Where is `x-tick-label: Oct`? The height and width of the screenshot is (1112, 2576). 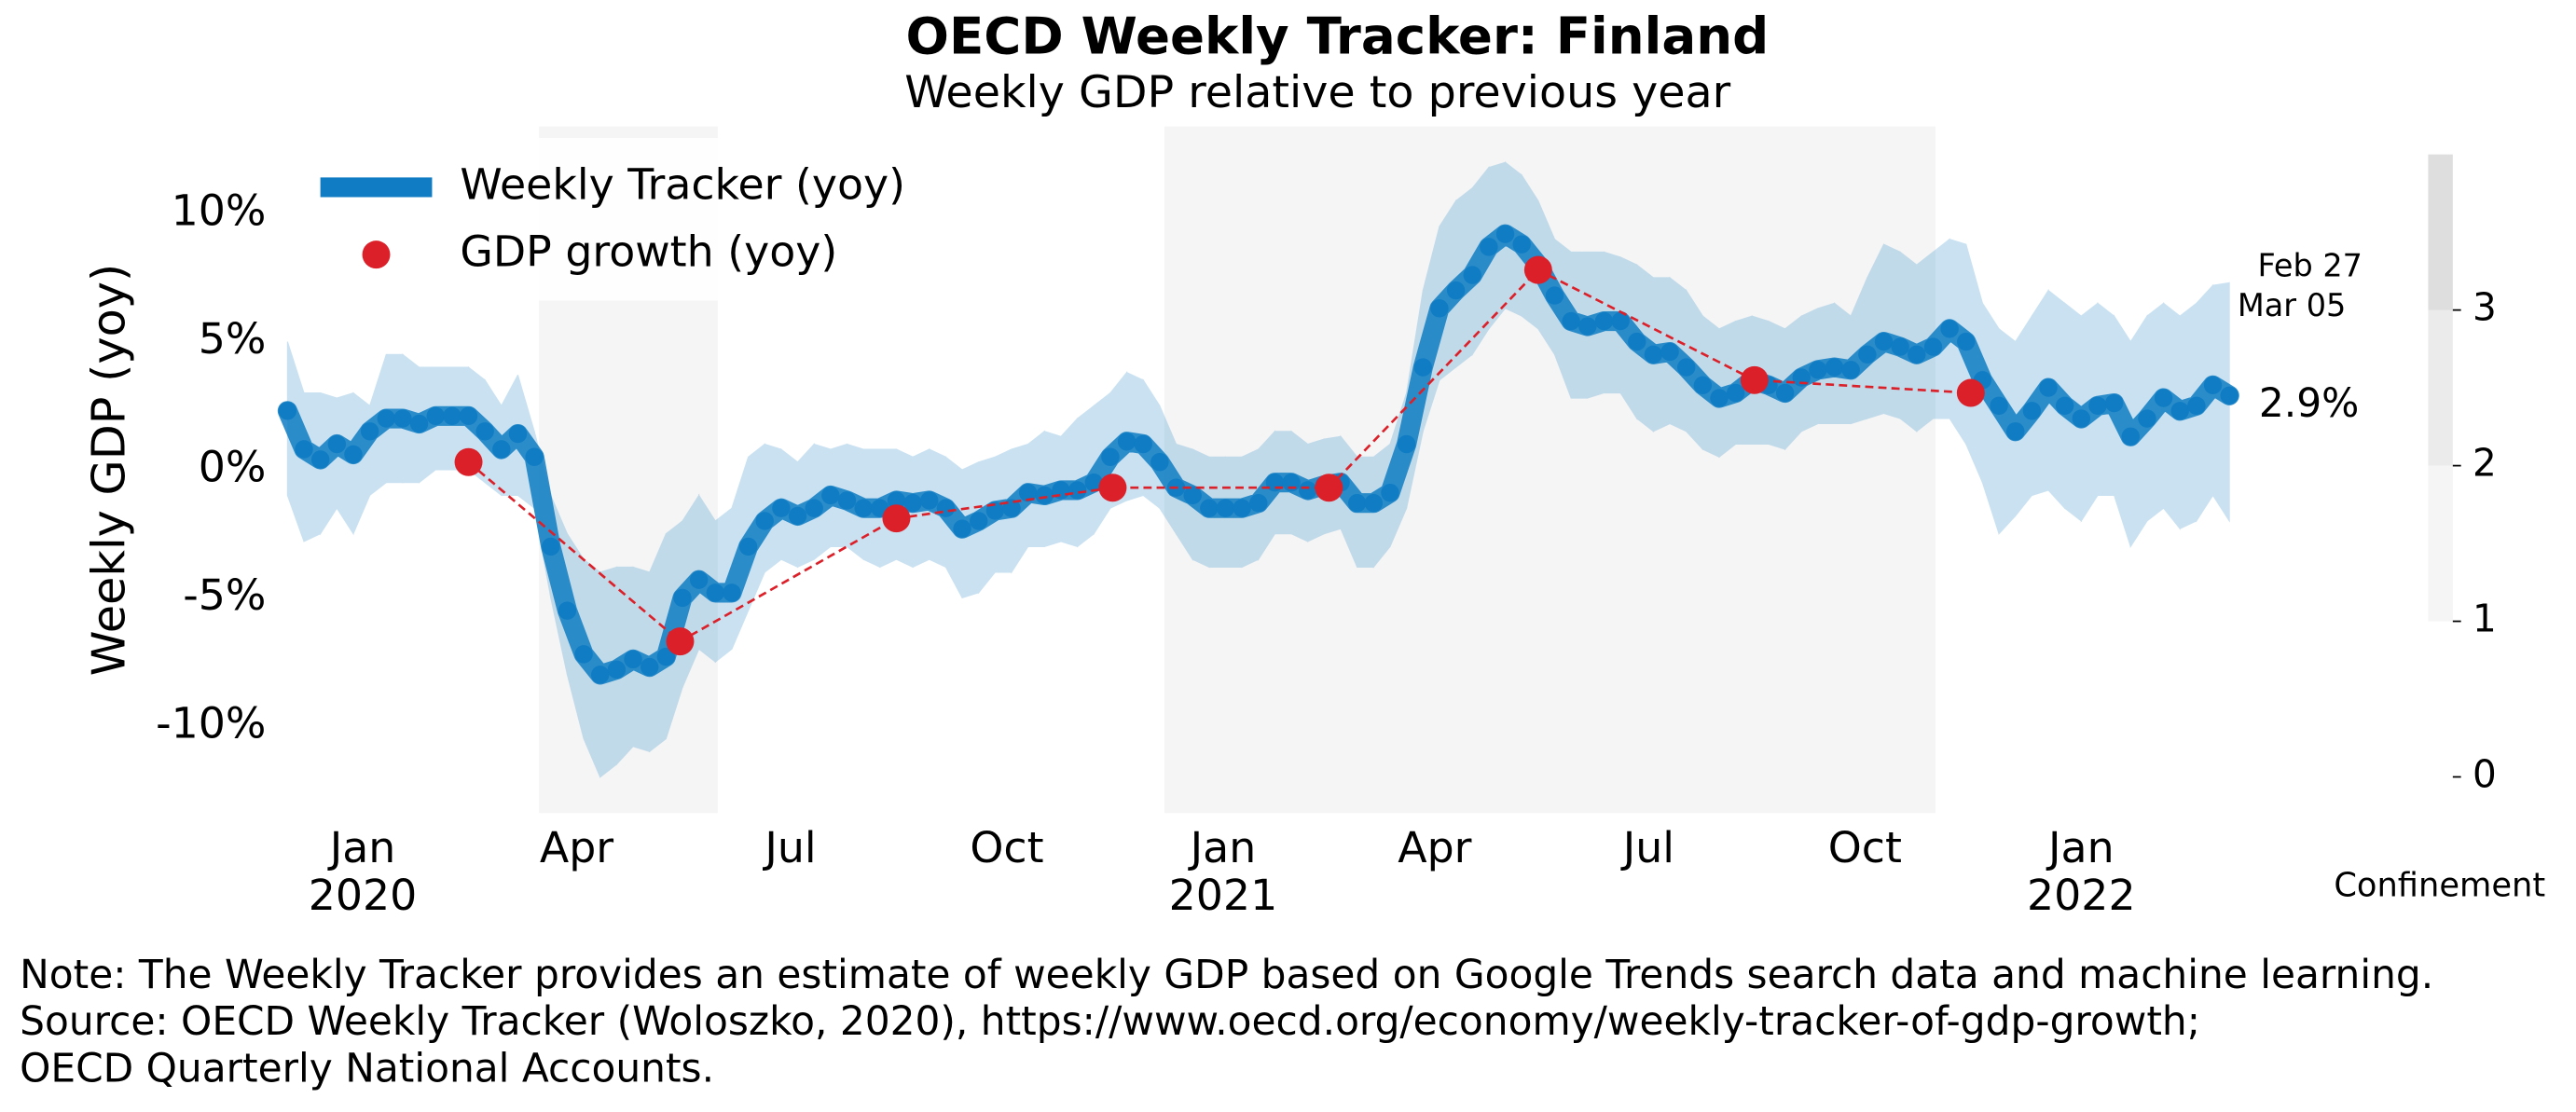
x-tick-label: Oct is located at coordinates (1007, 850).